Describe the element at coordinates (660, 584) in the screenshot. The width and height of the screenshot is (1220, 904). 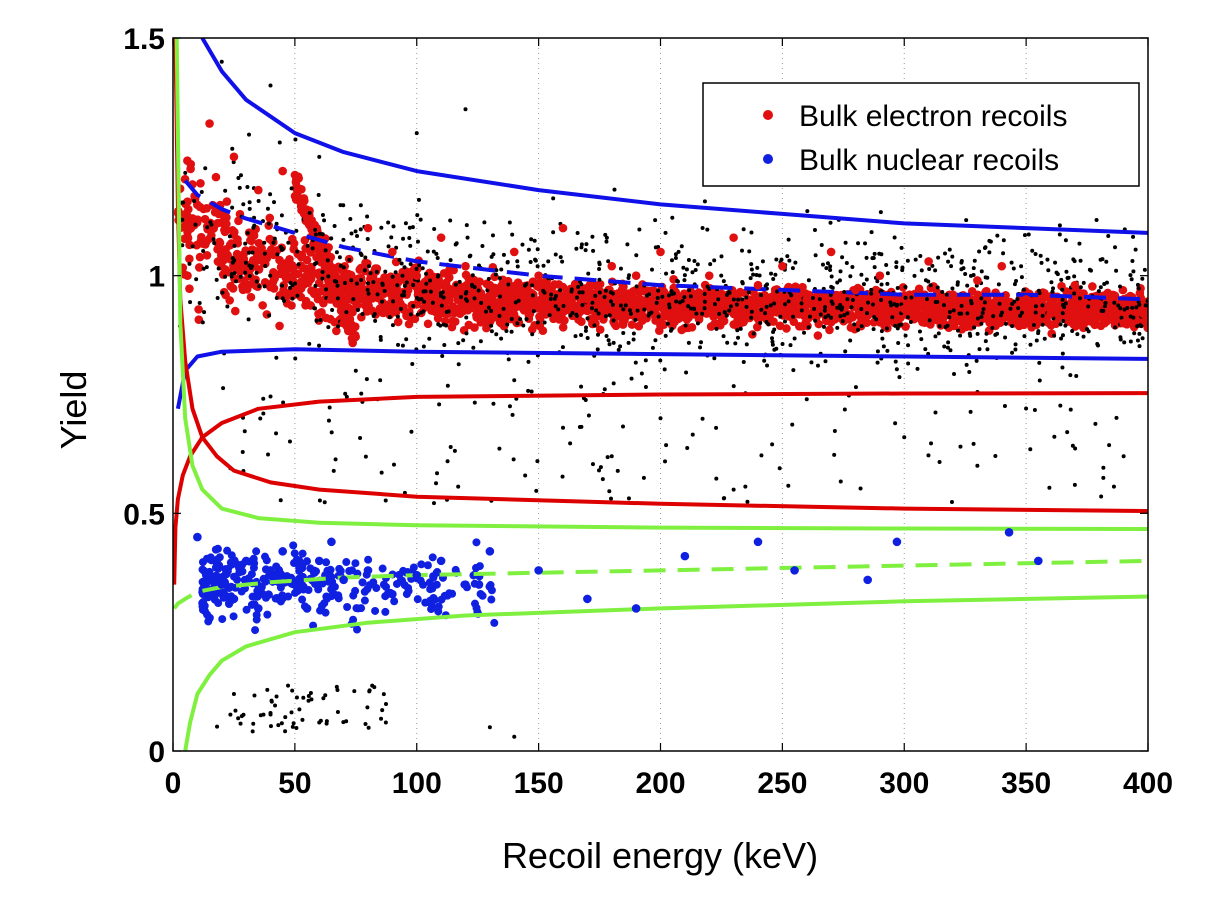
I see `band-curve` at that location.